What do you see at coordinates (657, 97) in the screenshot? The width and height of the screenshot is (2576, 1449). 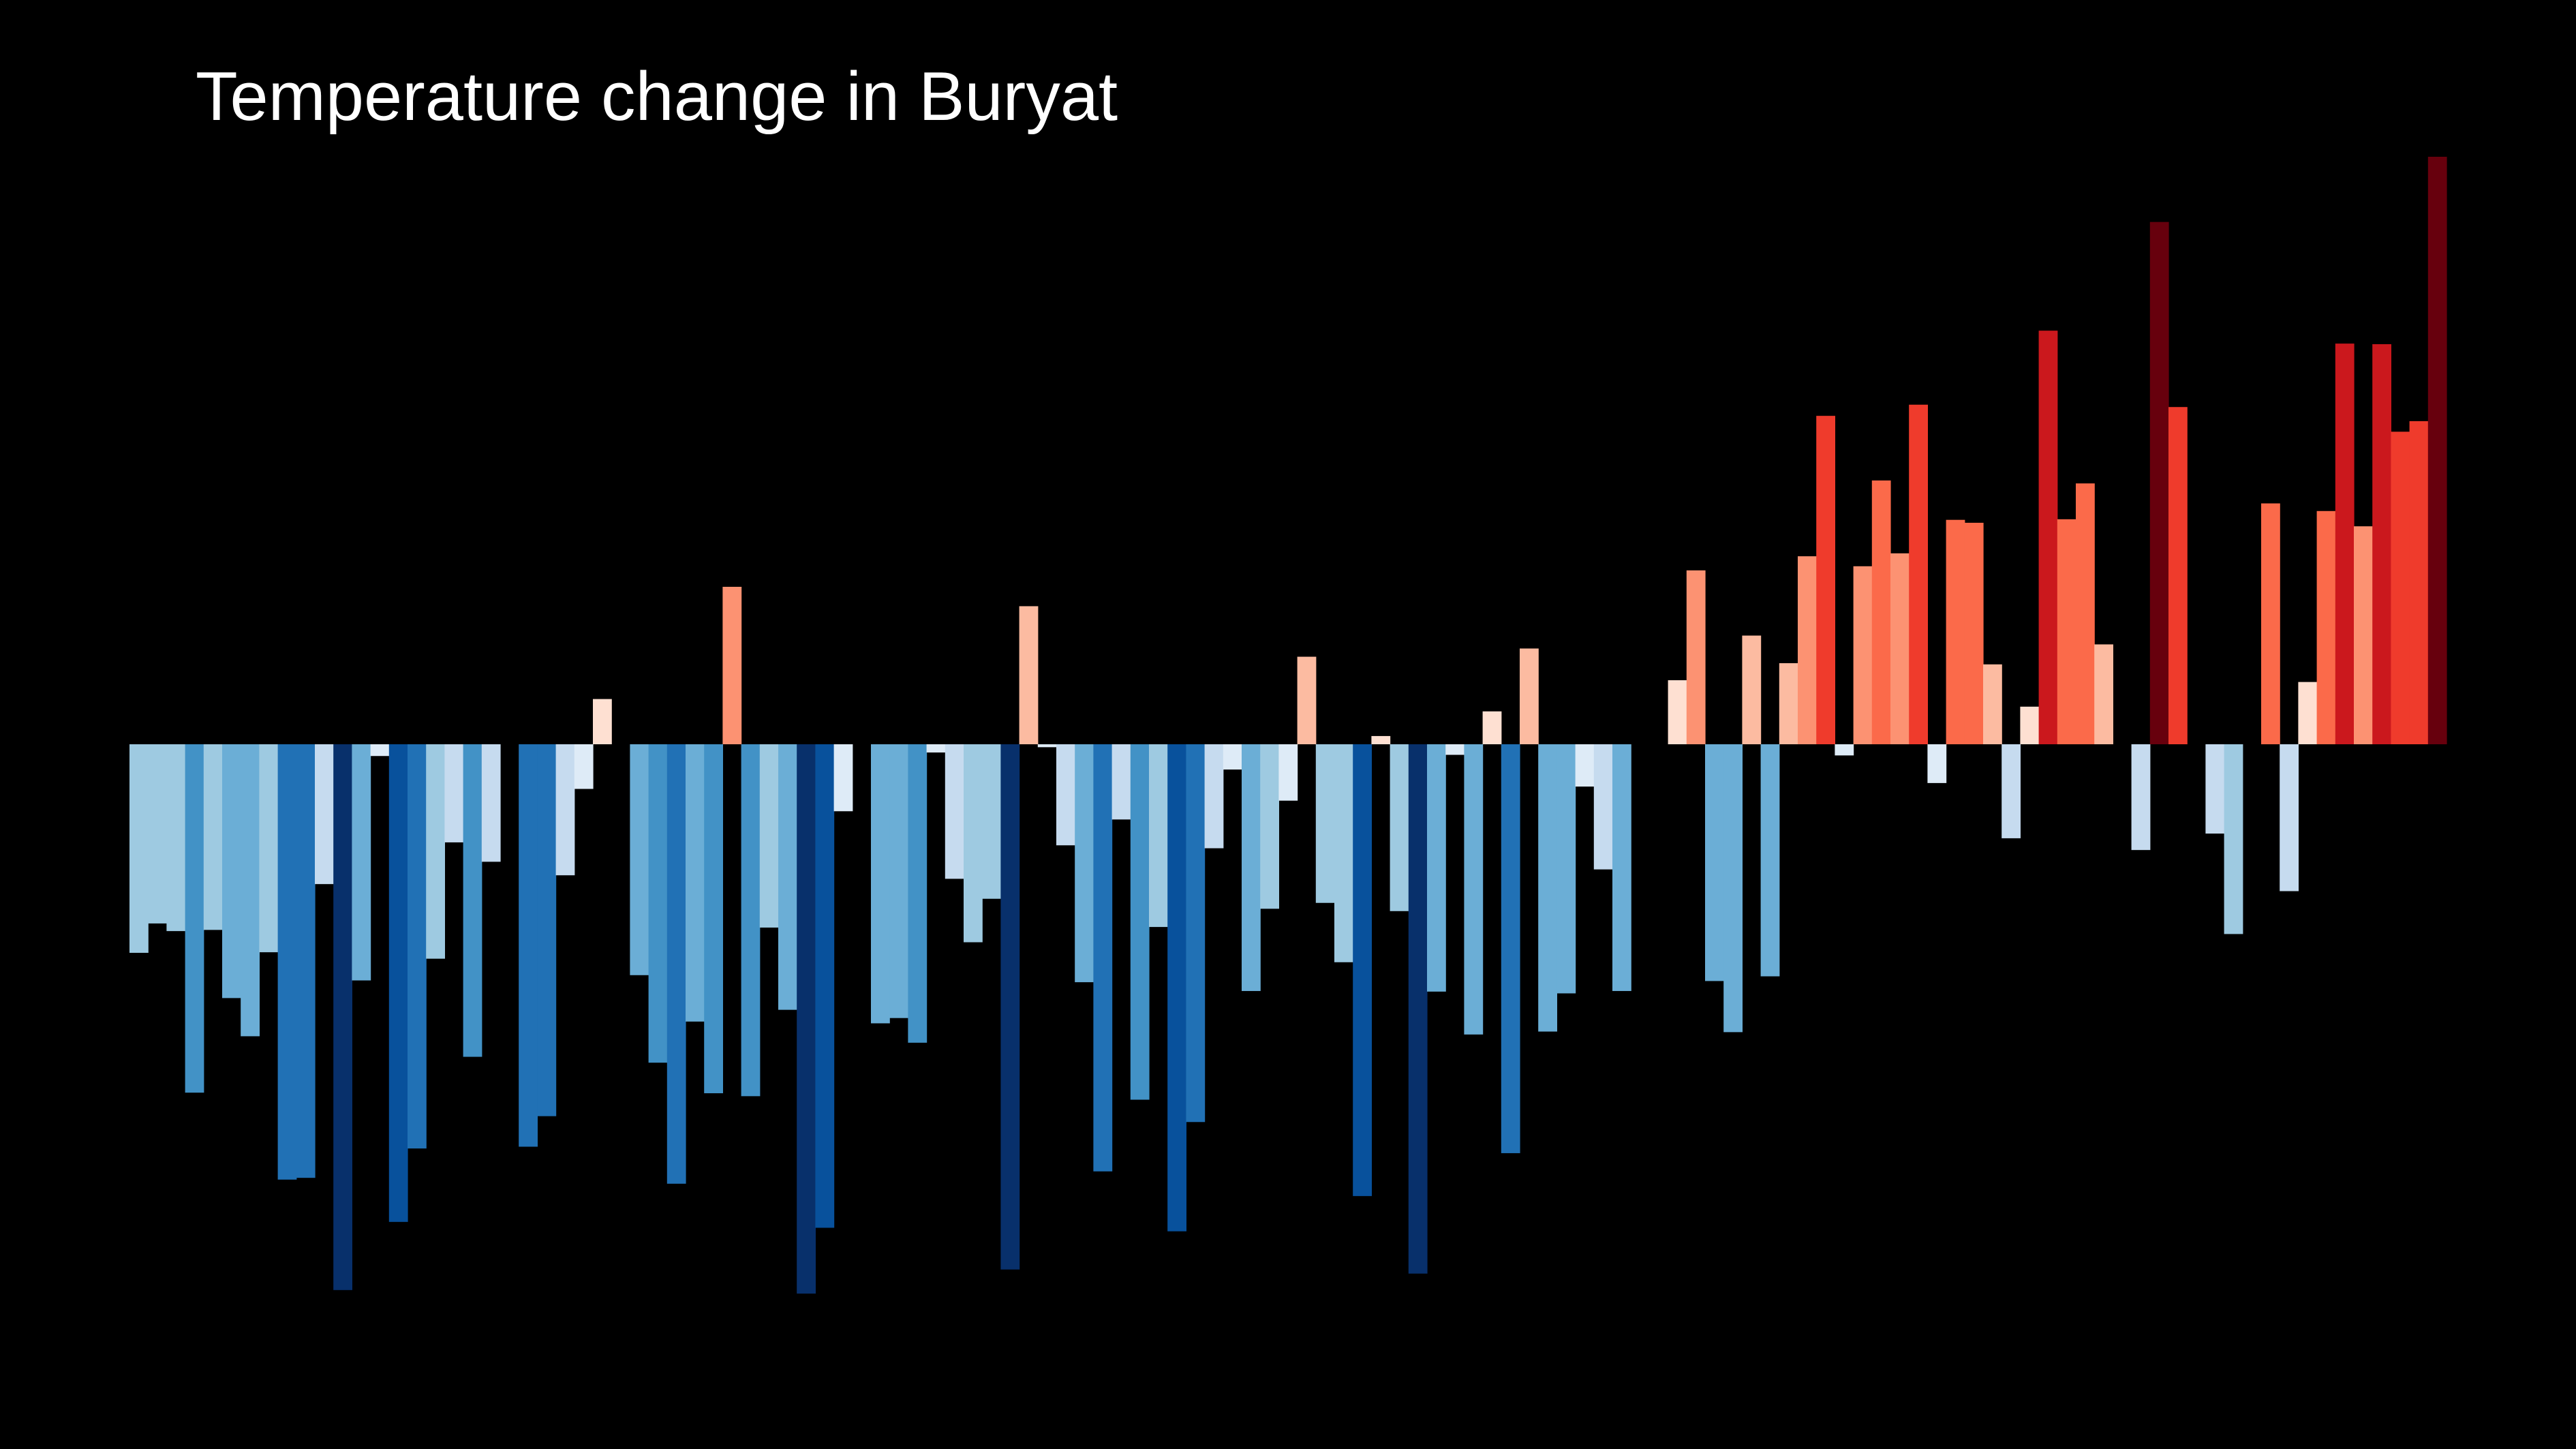 I see `chart-title: Temperature change in Buryat` at bounding box center [657, 97].